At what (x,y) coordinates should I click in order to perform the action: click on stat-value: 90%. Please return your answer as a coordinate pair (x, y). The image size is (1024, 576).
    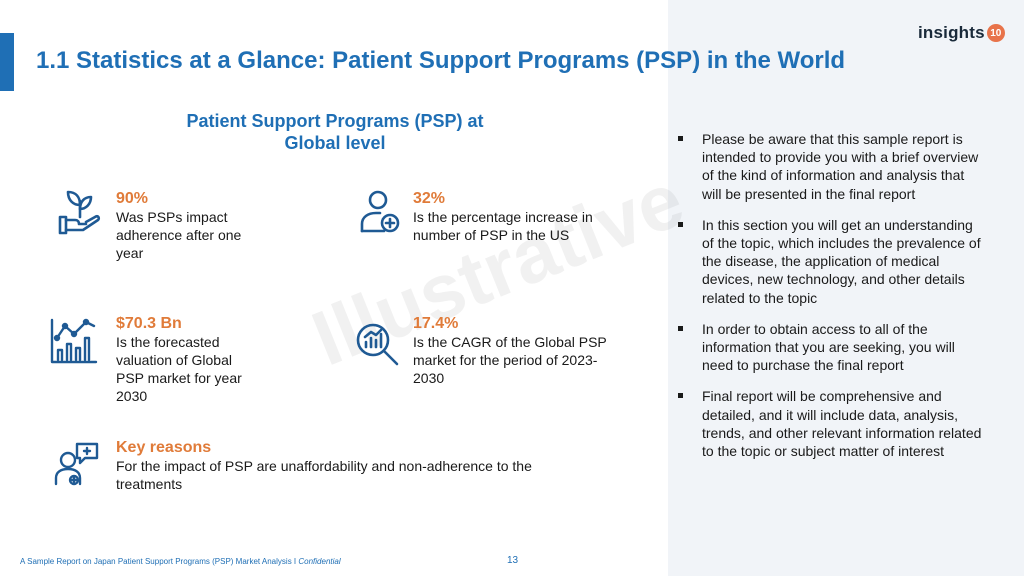
    Looking at the image, I should click on (132, 198).